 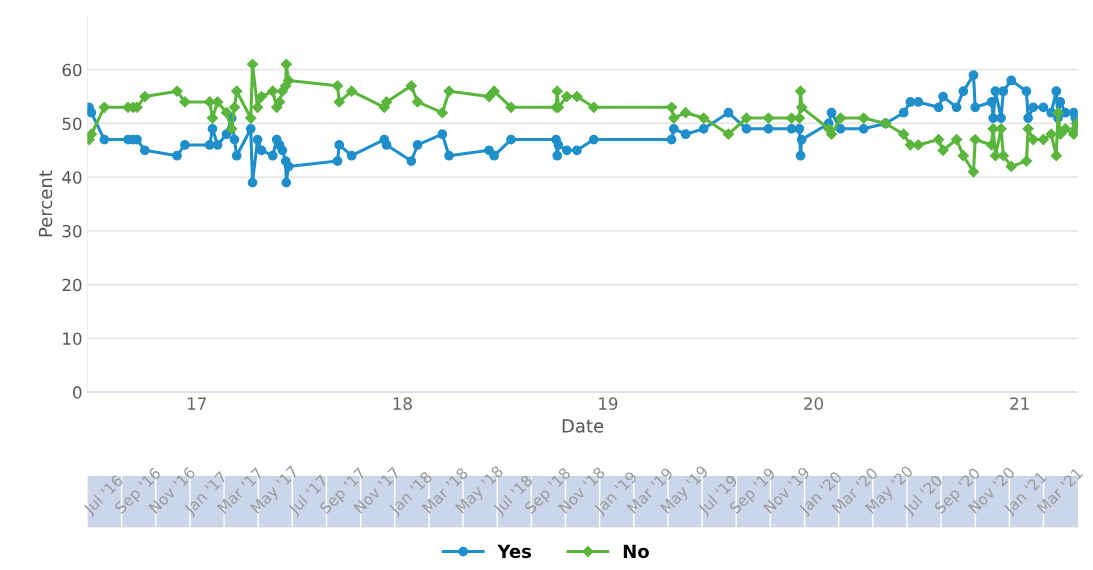 What do you see at coordinates (514, 551) in the screenshot?
I see `legend-label: Yes` at bounding box center [514, 551].